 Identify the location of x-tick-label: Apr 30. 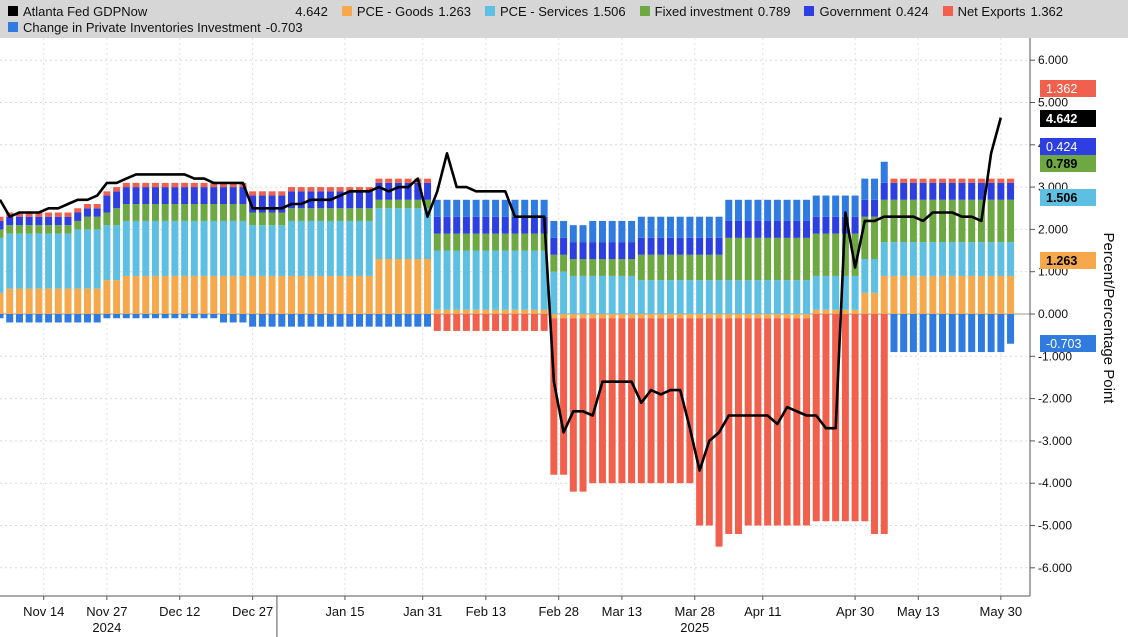
(855, 611).